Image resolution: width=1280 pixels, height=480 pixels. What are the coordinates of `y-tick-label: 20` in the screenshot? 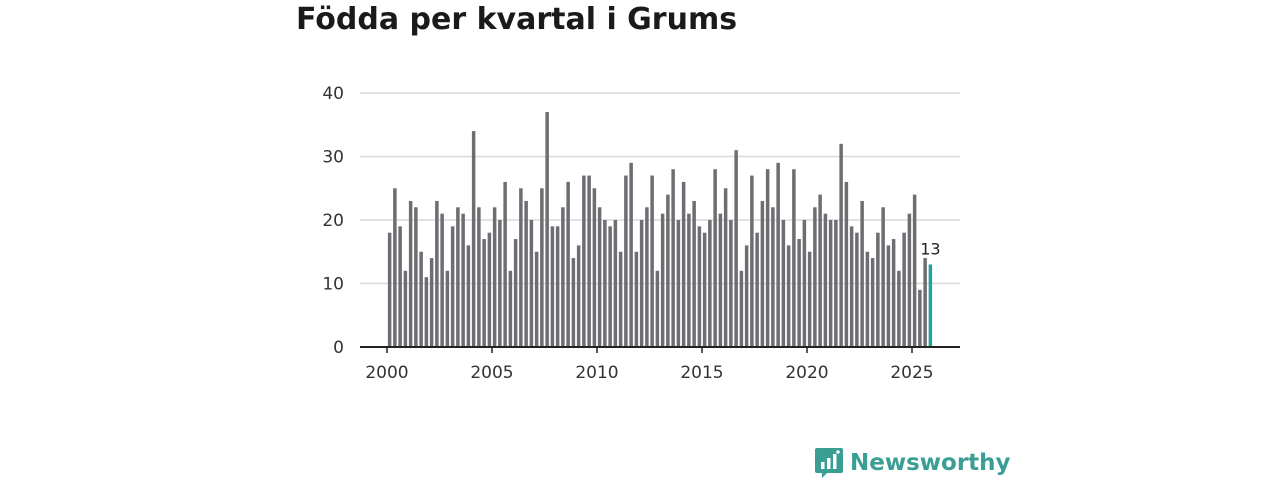 It's located at (333, 221).